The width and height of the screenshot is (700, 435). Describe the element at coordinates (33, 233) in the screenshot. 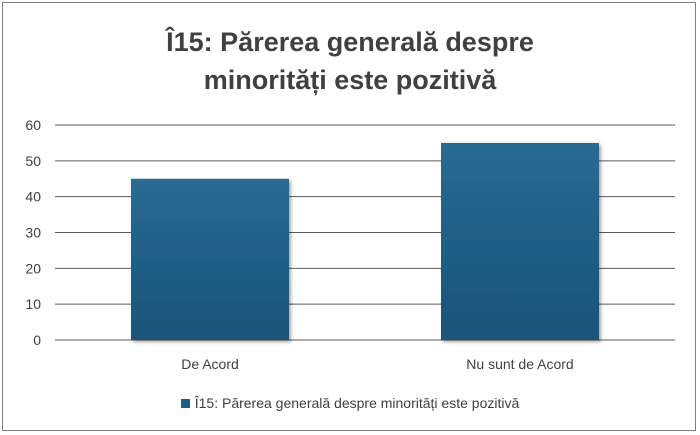

I see `y-tick-label: 30` at that location.